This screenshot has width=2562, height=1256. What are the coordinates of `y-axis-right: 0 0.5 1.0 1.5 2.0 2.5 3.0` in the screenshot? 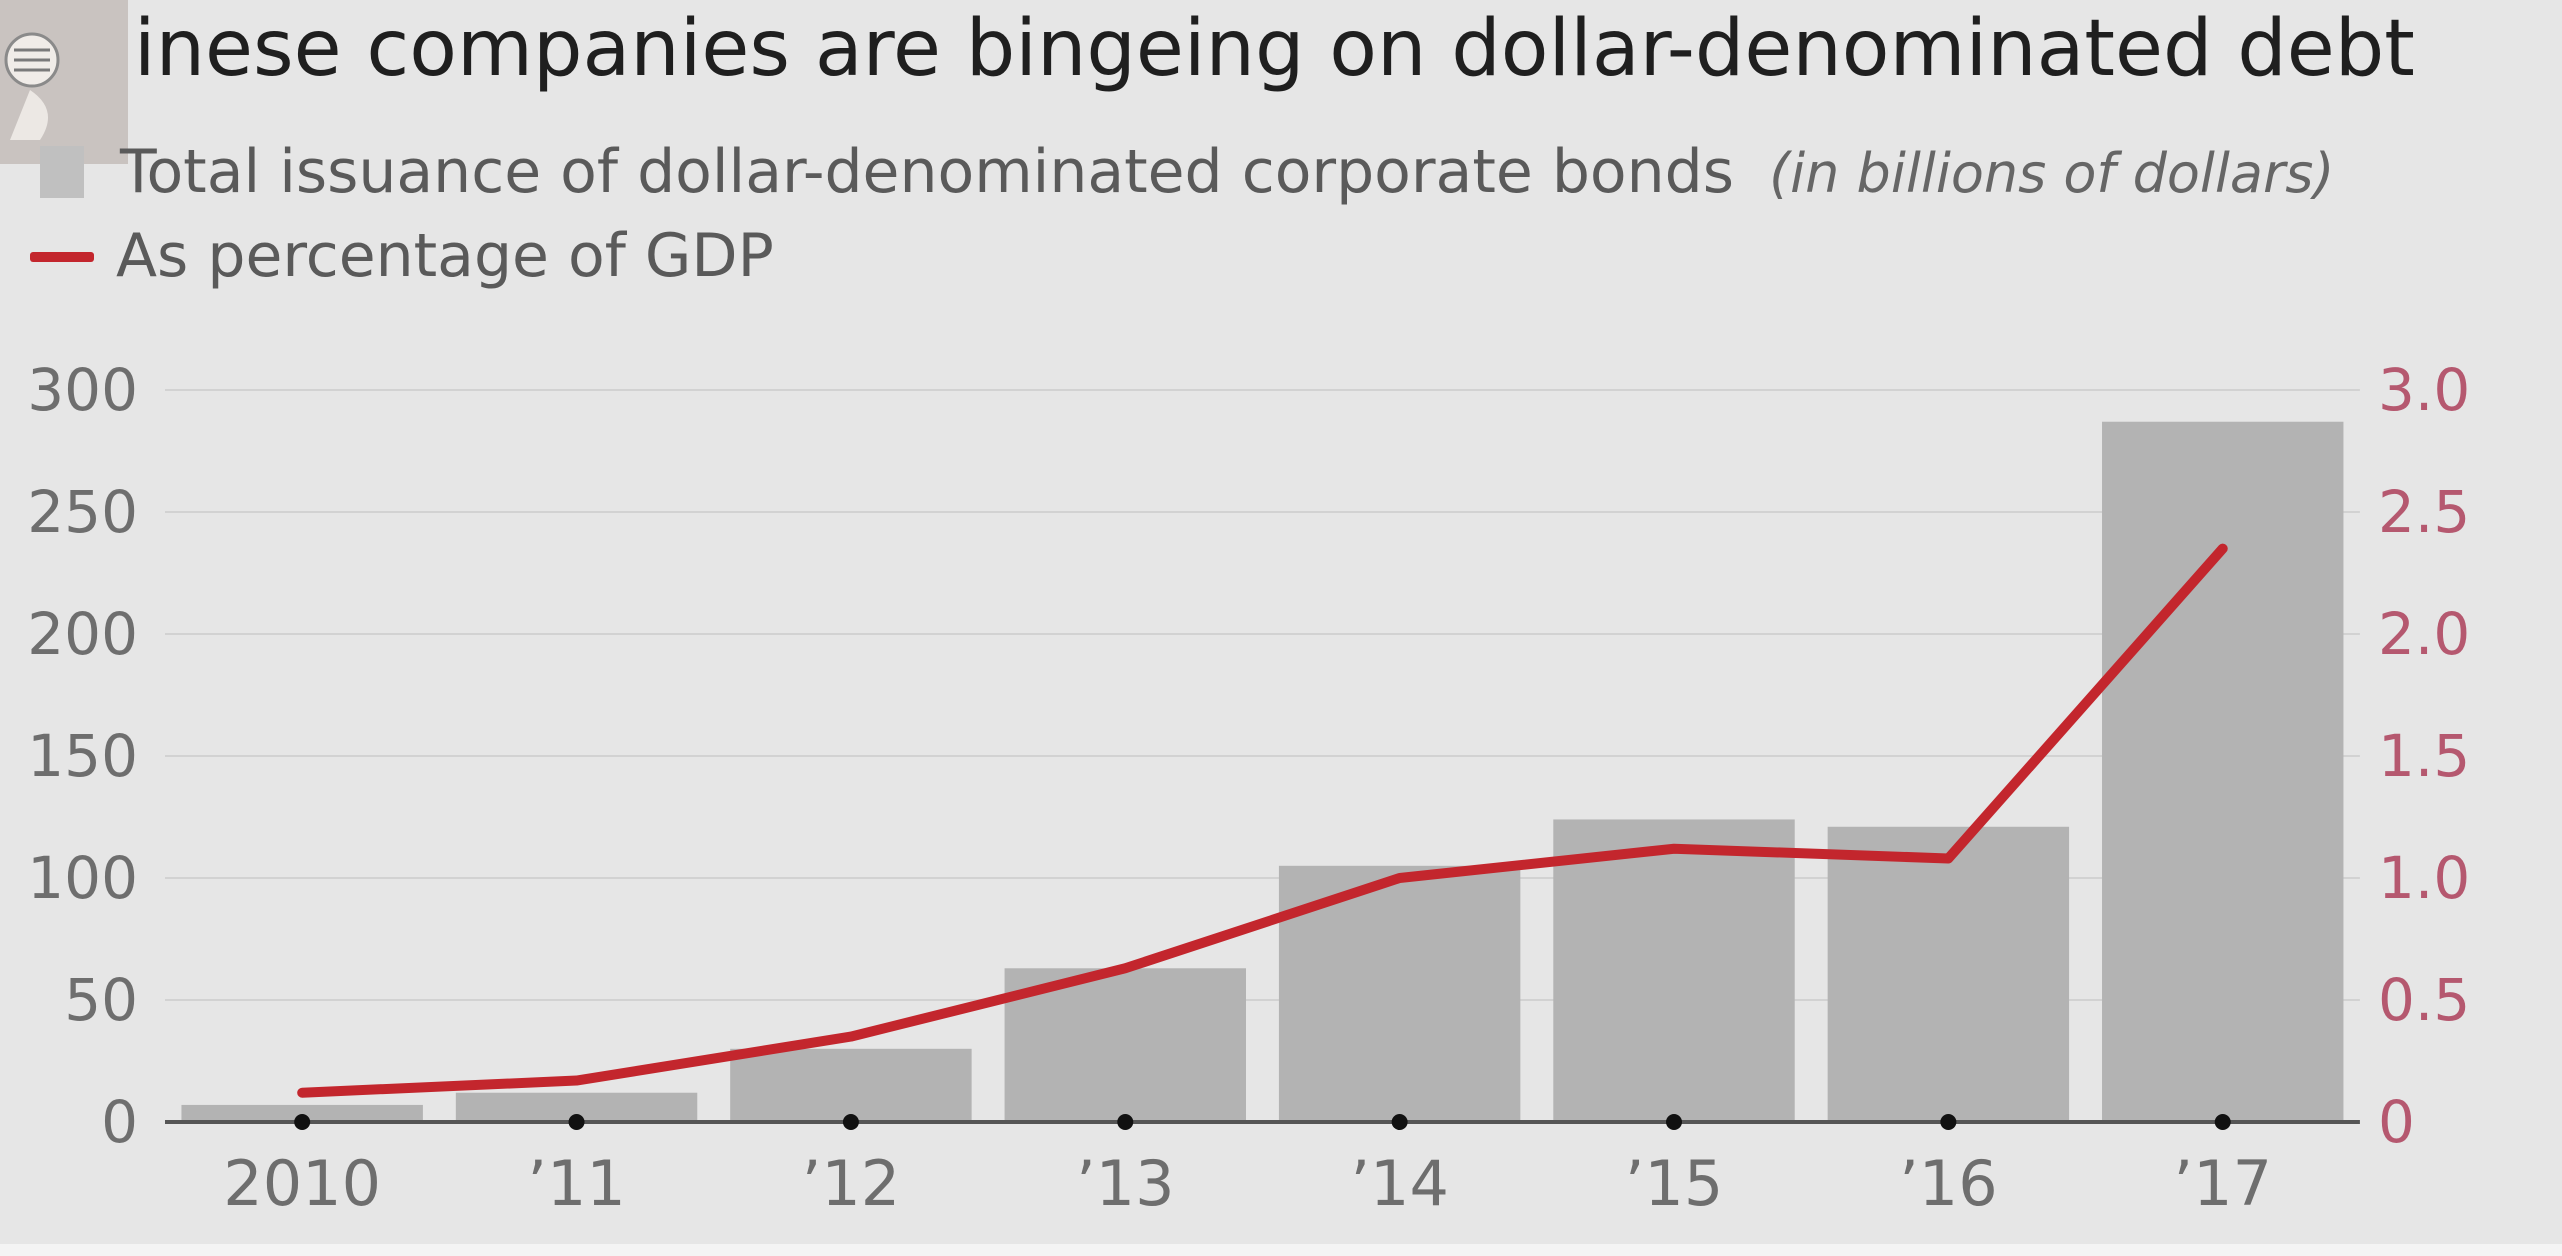 It's located at (2424, 756).